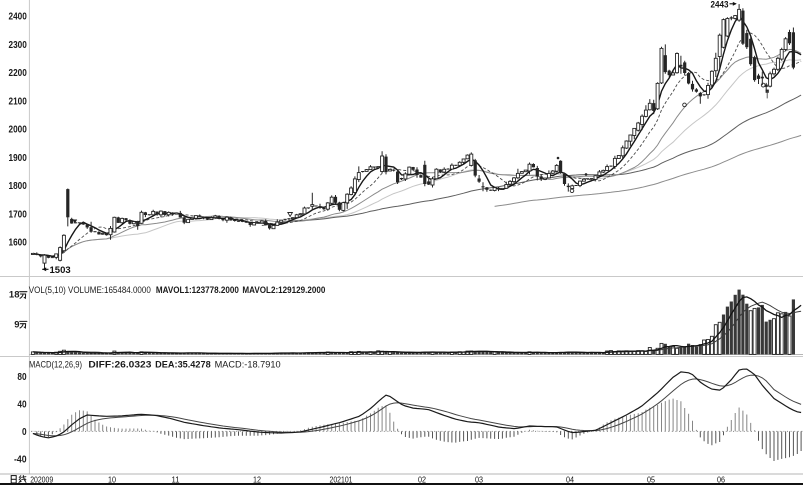 This screenshot has height=485, width=803. Describe the element at coordinates (18, 186) in the screenshot. I see `svg-text: 1800` at that location.